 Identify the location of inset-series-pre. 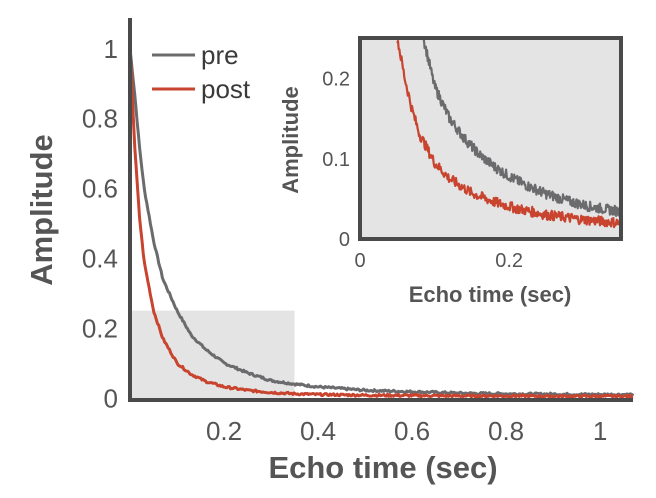
(522, 128).